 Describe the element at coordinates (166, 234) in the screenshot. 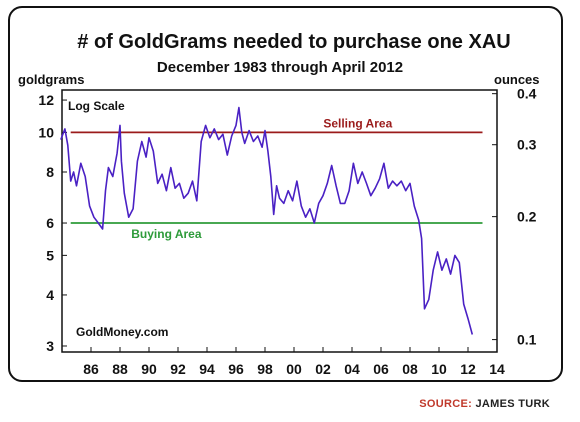

I see `buying-area-label: Buying Area` at that location.